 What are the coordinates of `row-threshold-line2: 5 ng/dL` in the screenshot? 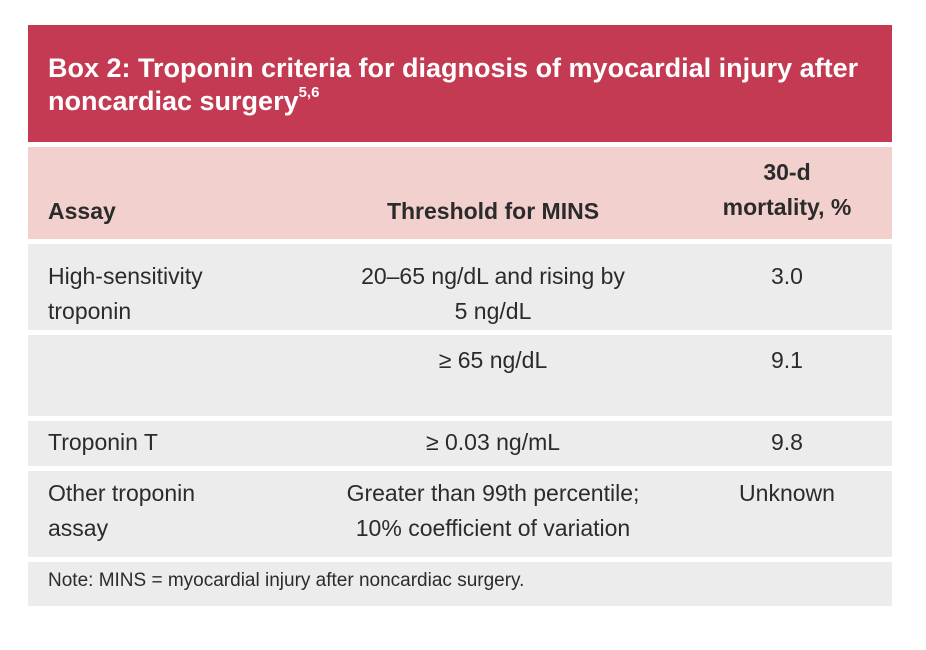 It's located at (493, 311).